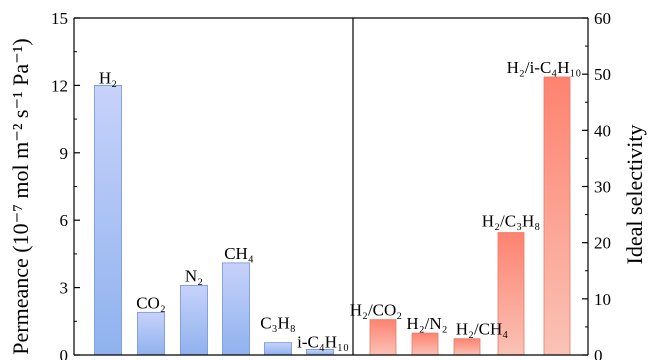 The height and width of the screenshot is (360, 653). What do you see at coordinates (602, 74) in the screenshot?
I see `right-tick-label-5: 50` at bounding box center [602, 74].